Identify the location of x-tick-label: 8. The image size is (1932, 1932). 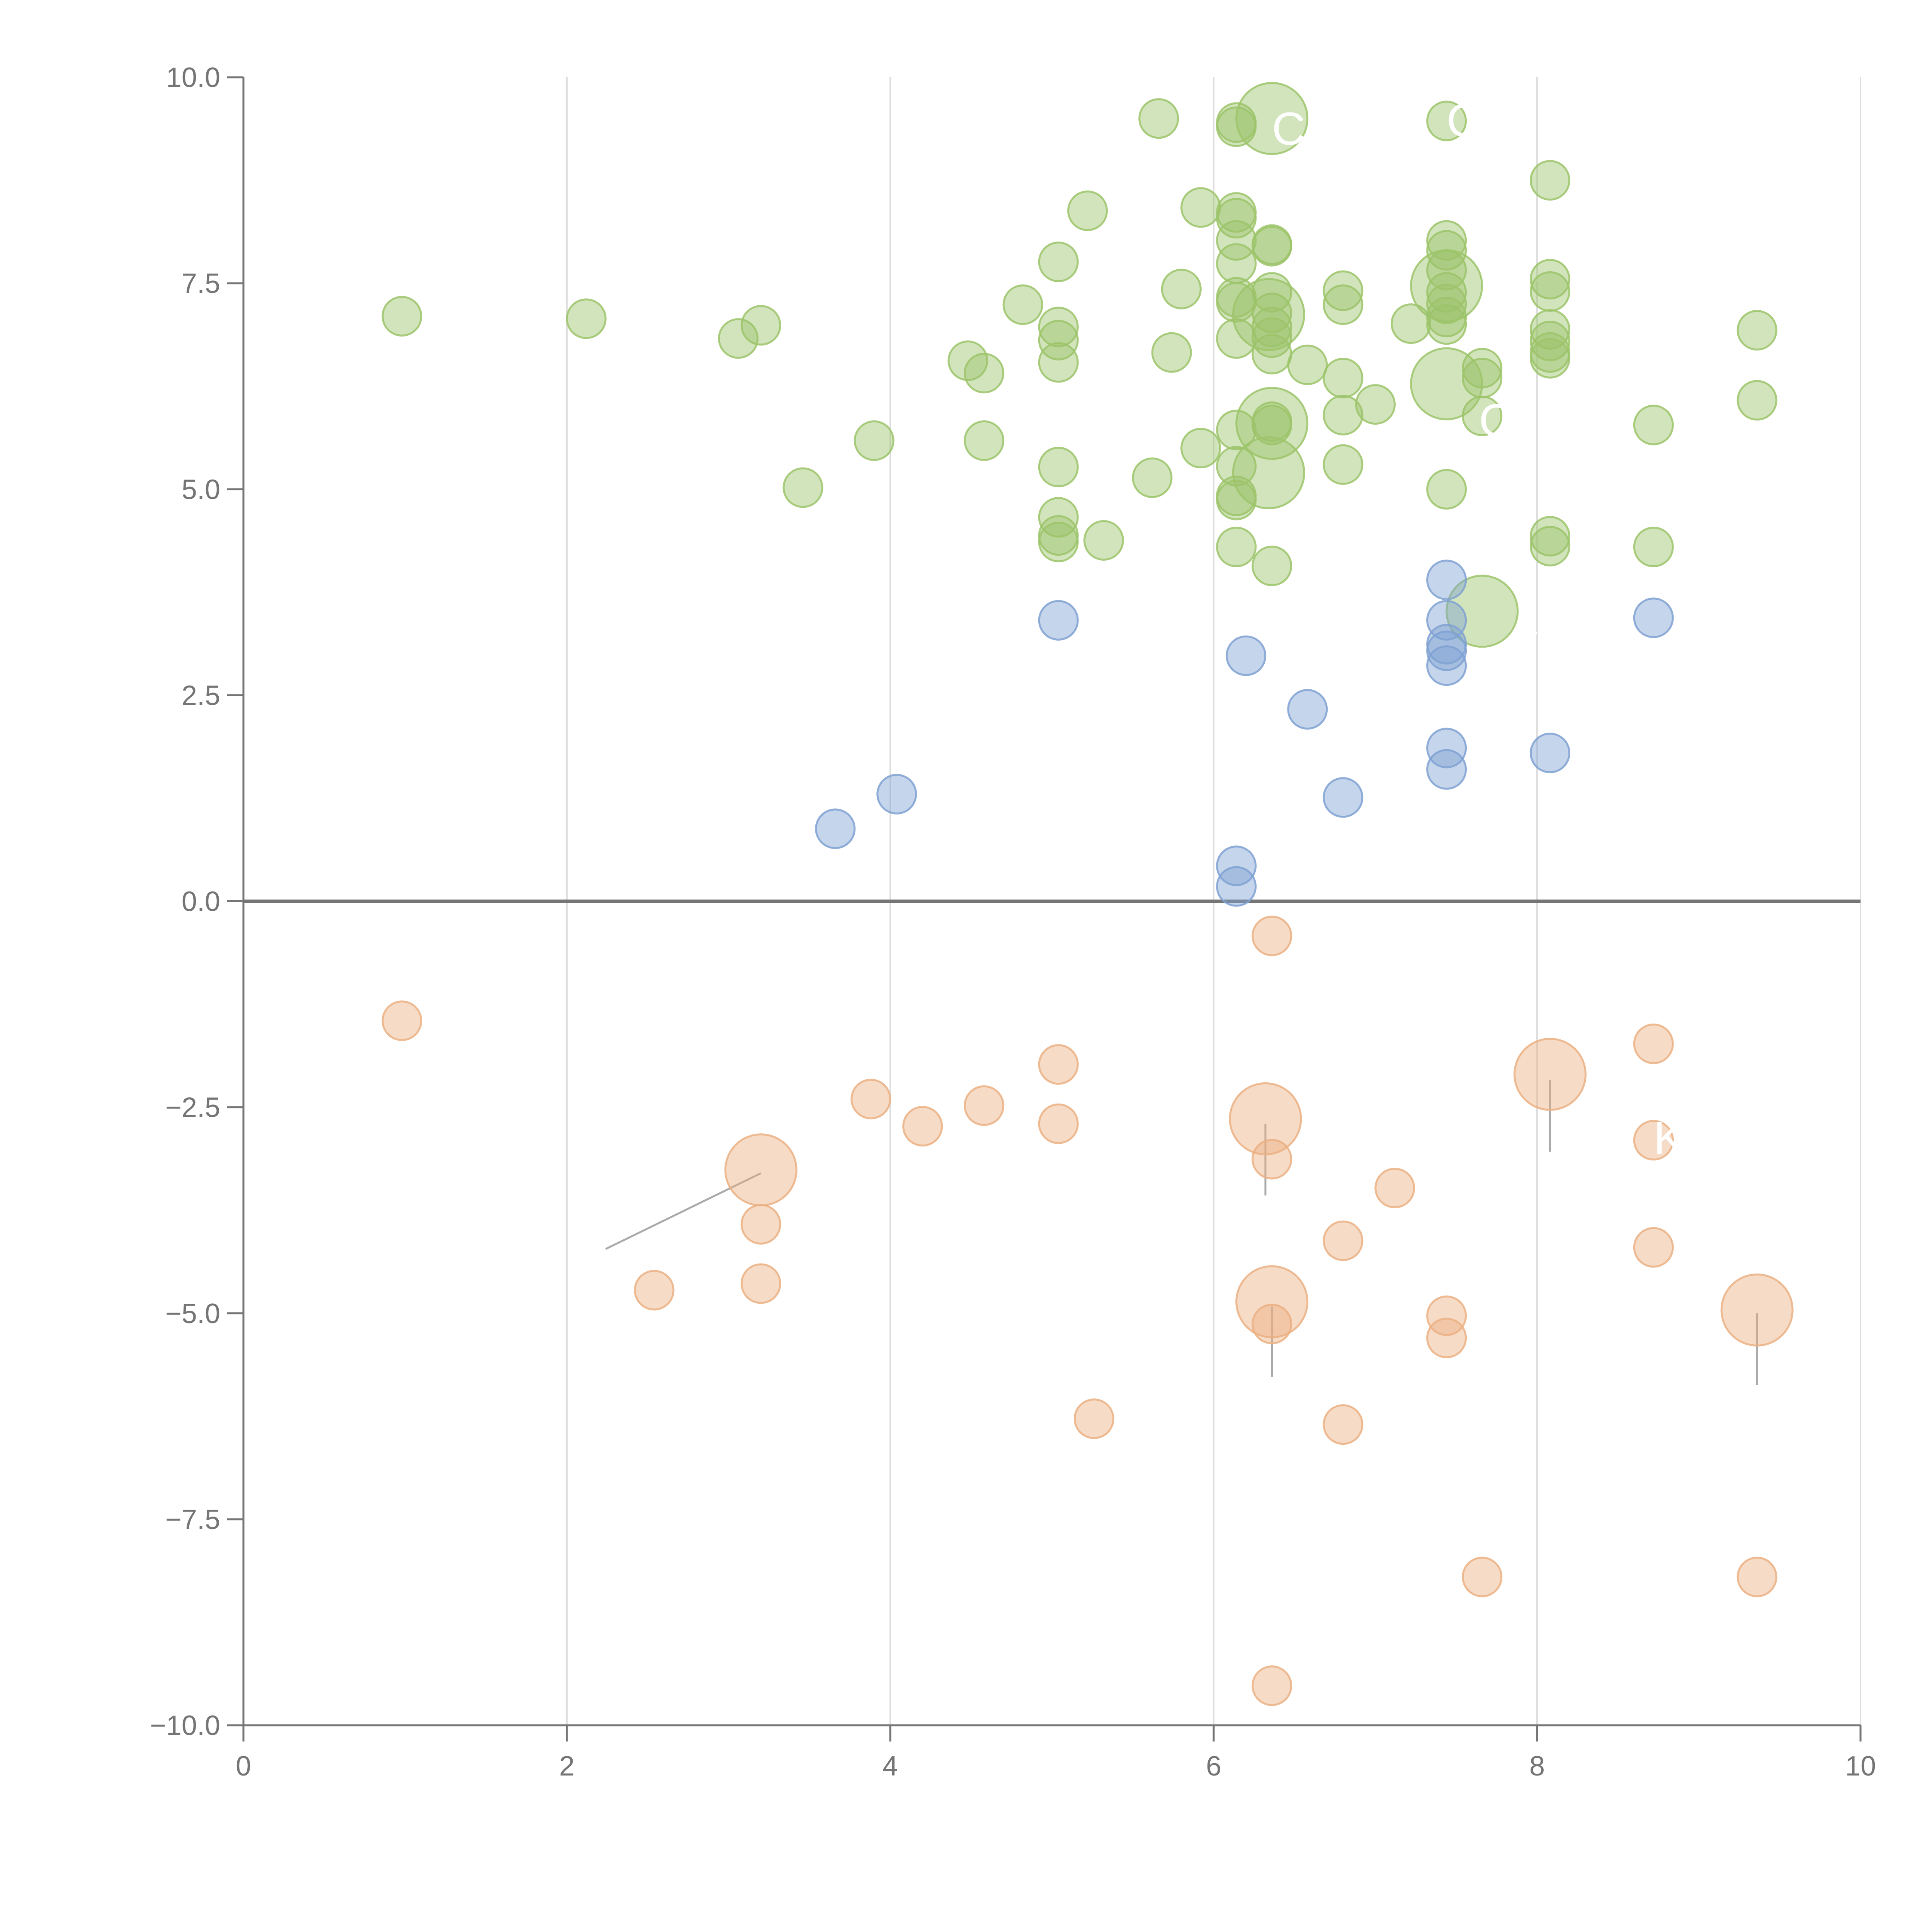
(1537, 1767).